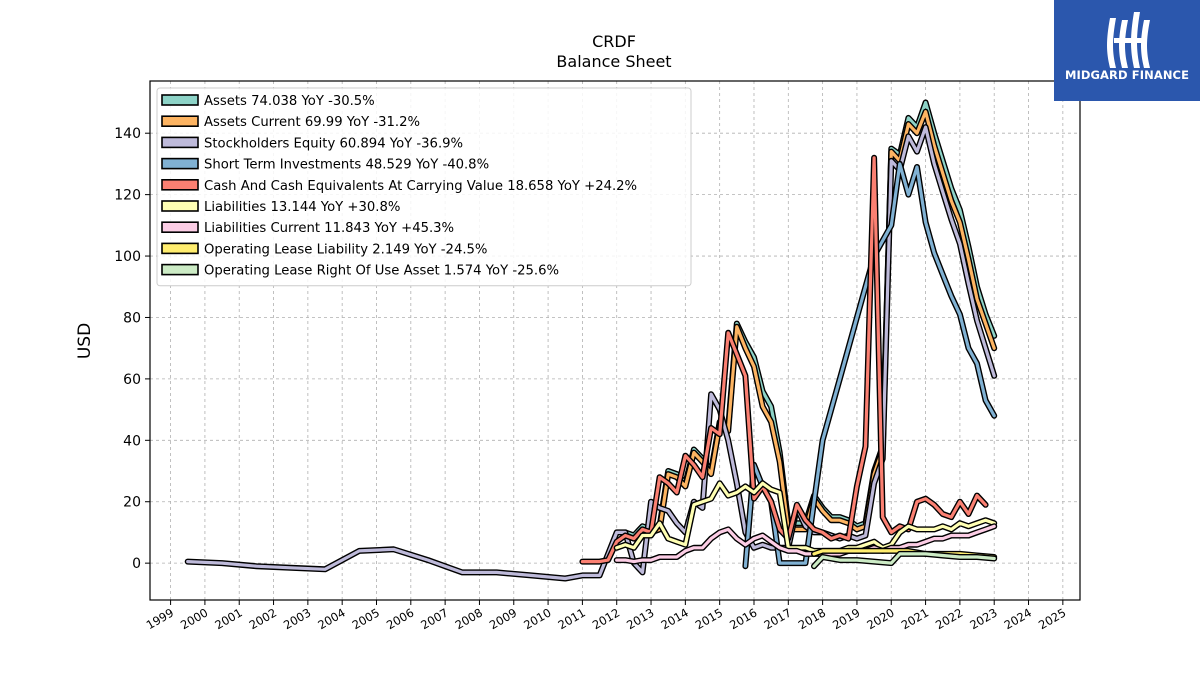  Describe the element at coordinates (297, 618) in the screenshot. I see `x-tick-label: 2003` at that location.